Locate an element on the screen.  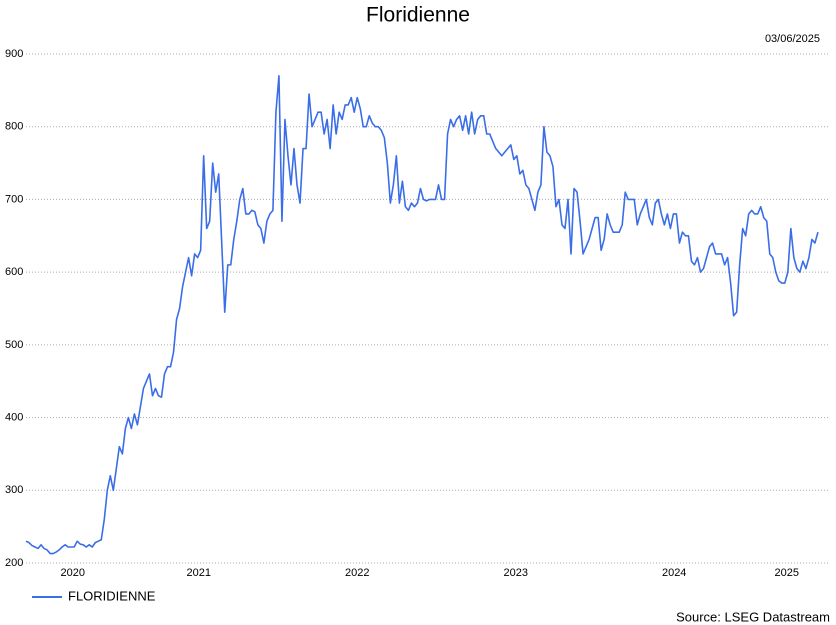
x-tick-label: 2025 is located at coordinates (786, 573).